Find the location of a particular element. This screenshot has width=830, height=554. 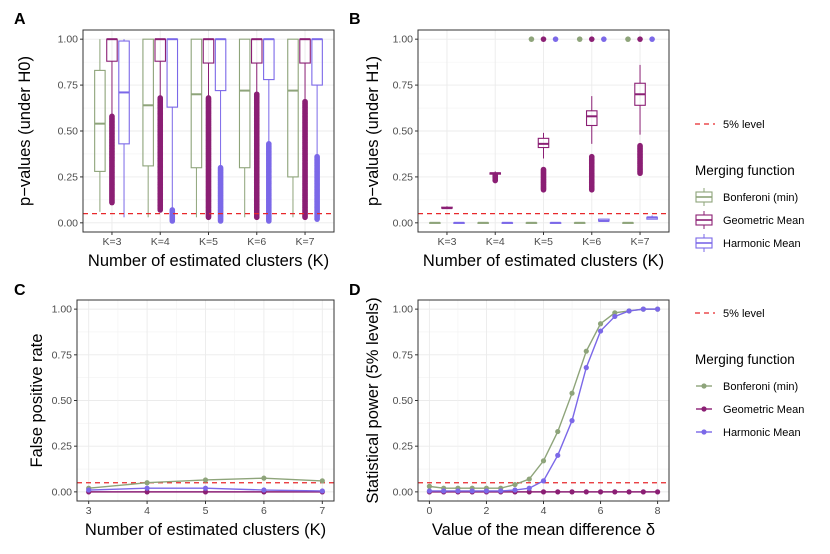

y-axis-title: False positive rate is located at coordinates (37, 401).